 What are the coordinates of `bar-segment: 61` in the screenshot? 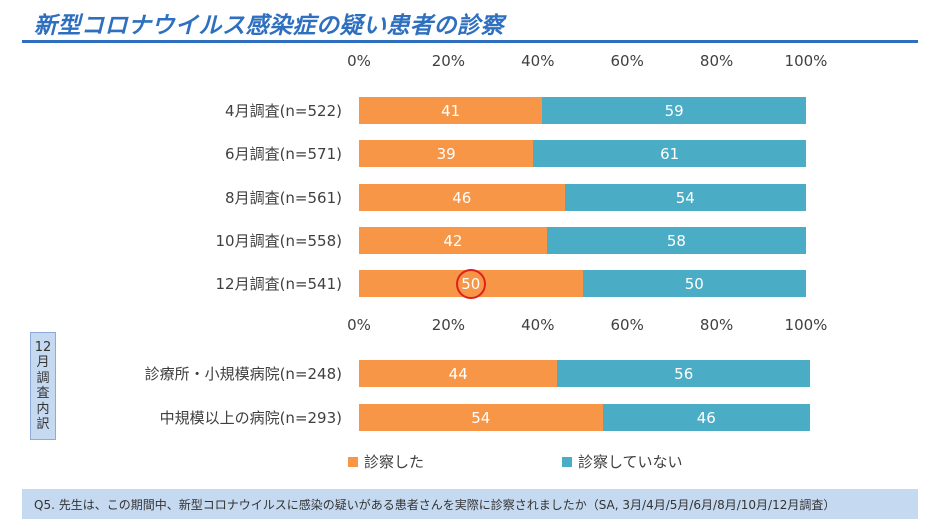 It's located at (669, 153).